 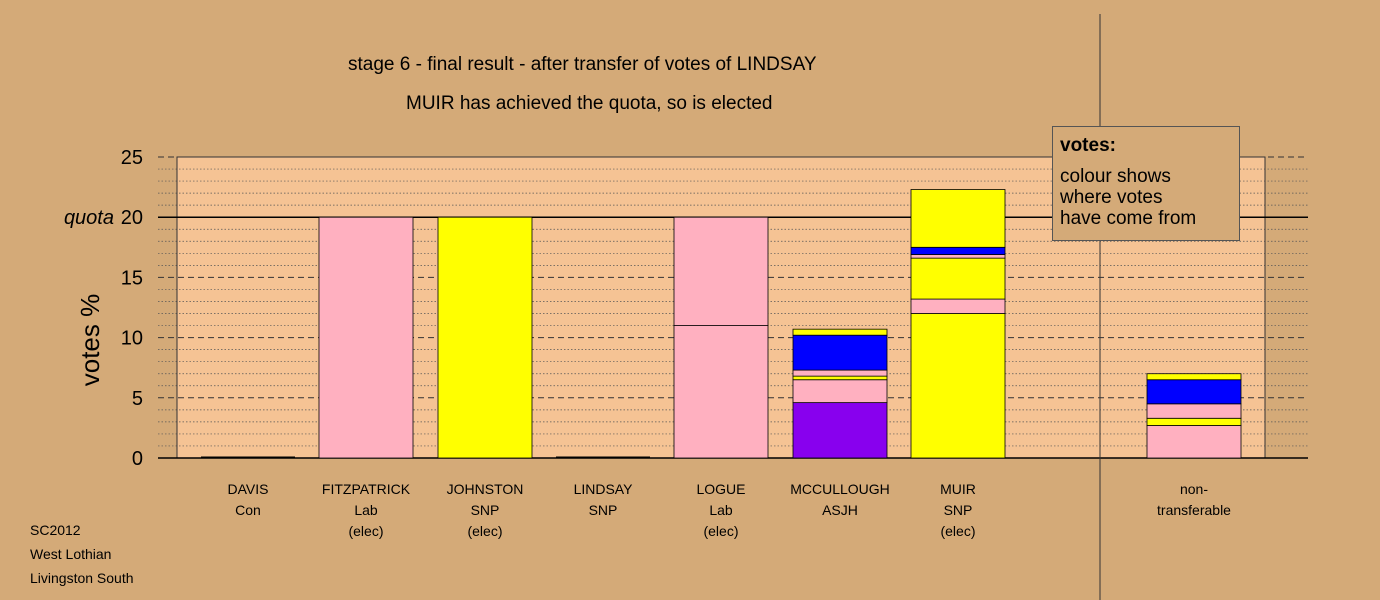 I want to click on x-tick-label: FITZPATRICK, so click(x=366, y=489).